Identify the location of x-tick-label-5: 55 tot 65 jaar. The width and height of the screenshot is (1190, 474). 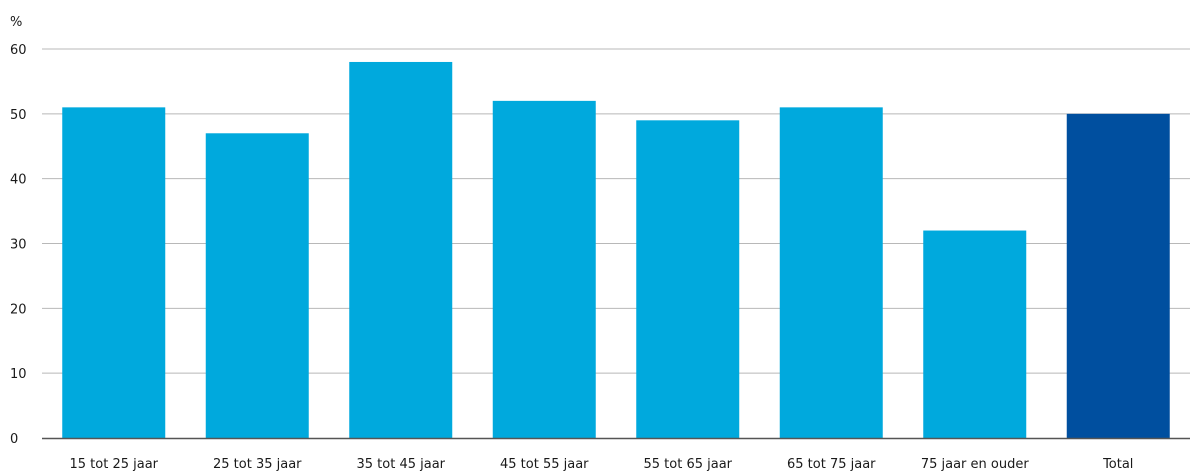
(687, 464).